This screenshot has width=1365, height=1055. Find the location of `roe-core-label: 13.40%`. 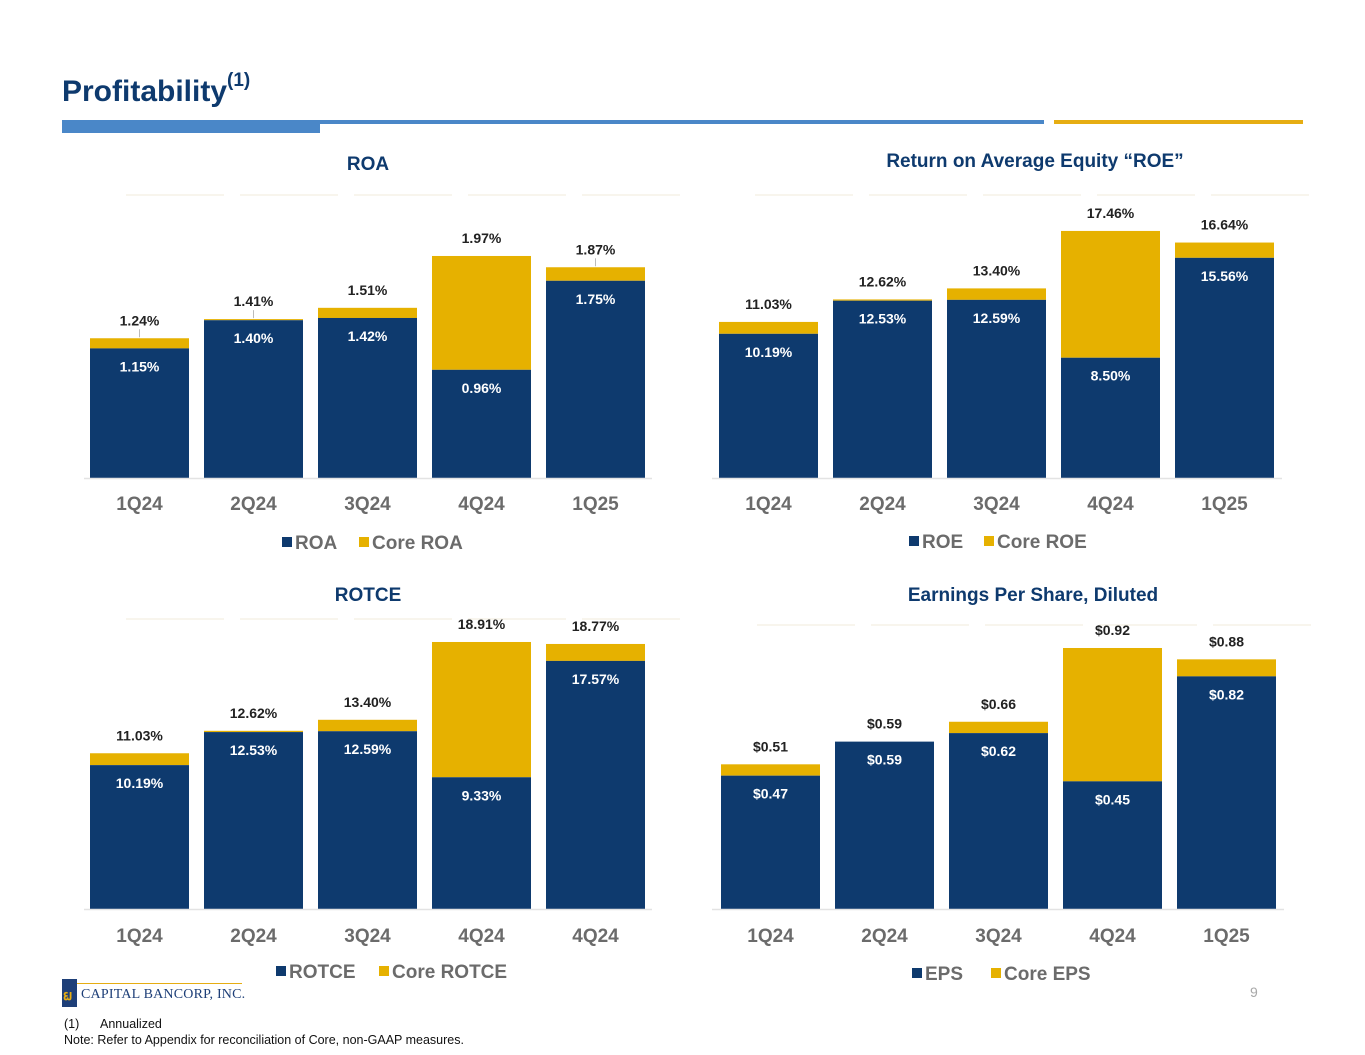

roe-core-label: 13.40% is located at coordinates (997, 270).